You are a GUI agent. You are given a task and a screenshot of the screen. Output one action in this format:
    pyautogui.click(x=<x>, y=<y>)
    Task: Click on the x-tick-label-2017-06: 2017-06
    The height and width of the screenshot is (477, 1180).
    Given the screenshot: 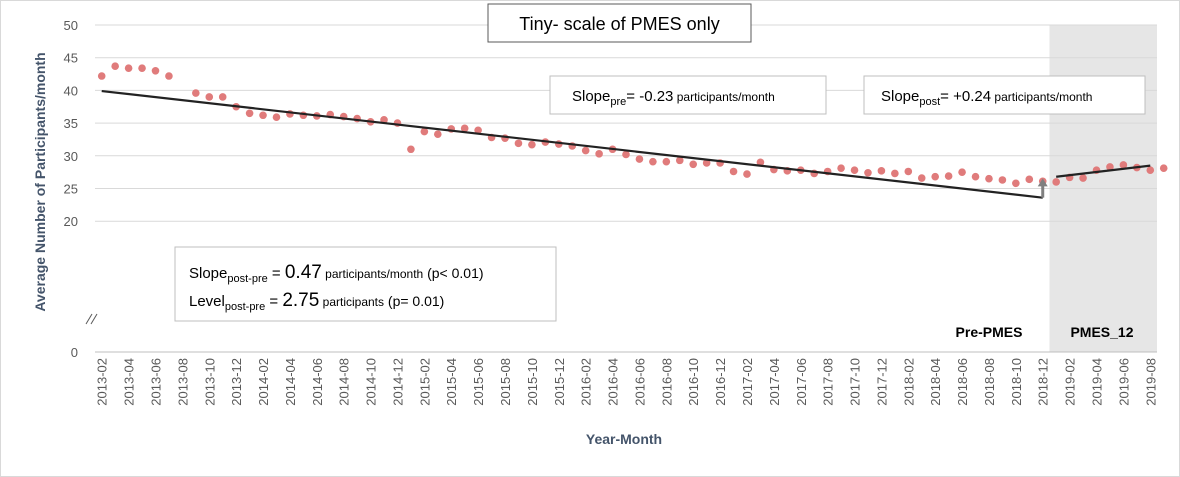 What is the action you would take?
    pyautogui.click(x=801, y=382)
    